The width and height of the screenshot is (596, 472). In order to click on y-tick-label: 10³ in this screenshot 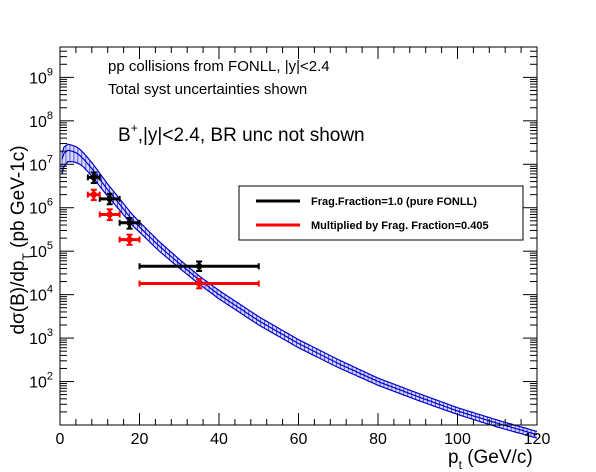, I will do `click(41, 337)`.